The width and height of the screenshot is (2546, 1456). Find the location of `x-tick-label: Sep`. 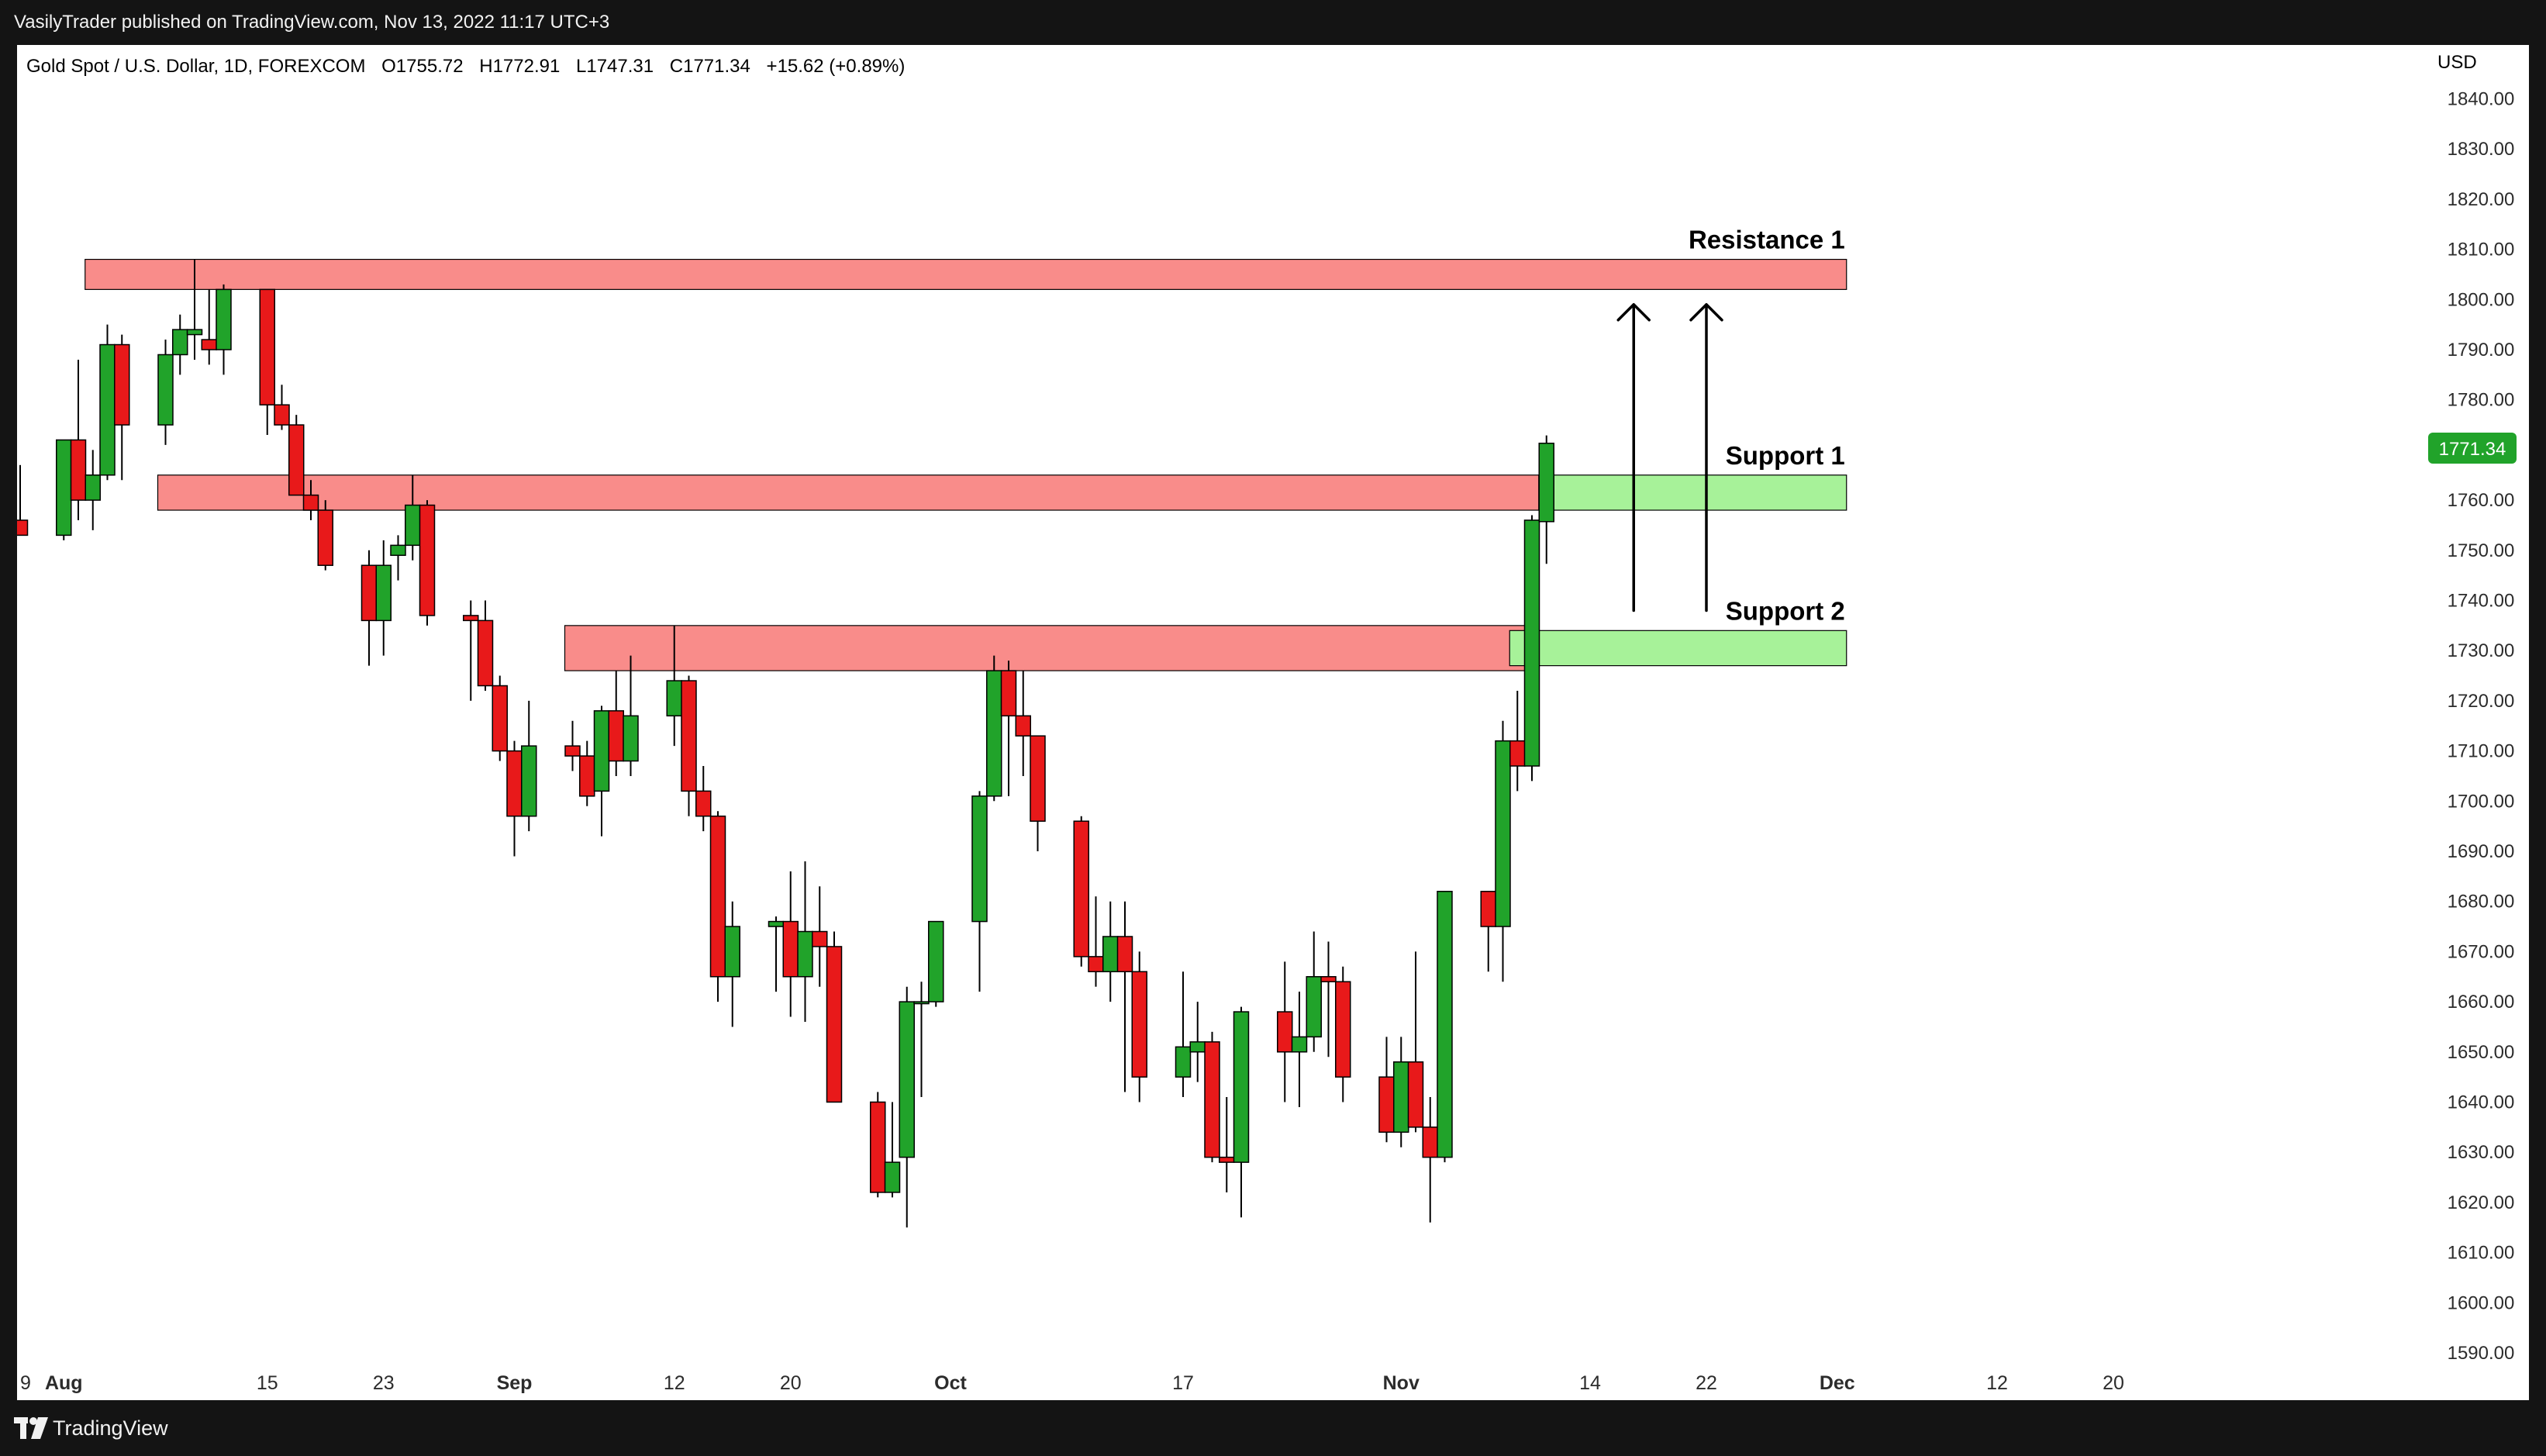

x-tick-label: Sep is located at coordinates (515, 1383).